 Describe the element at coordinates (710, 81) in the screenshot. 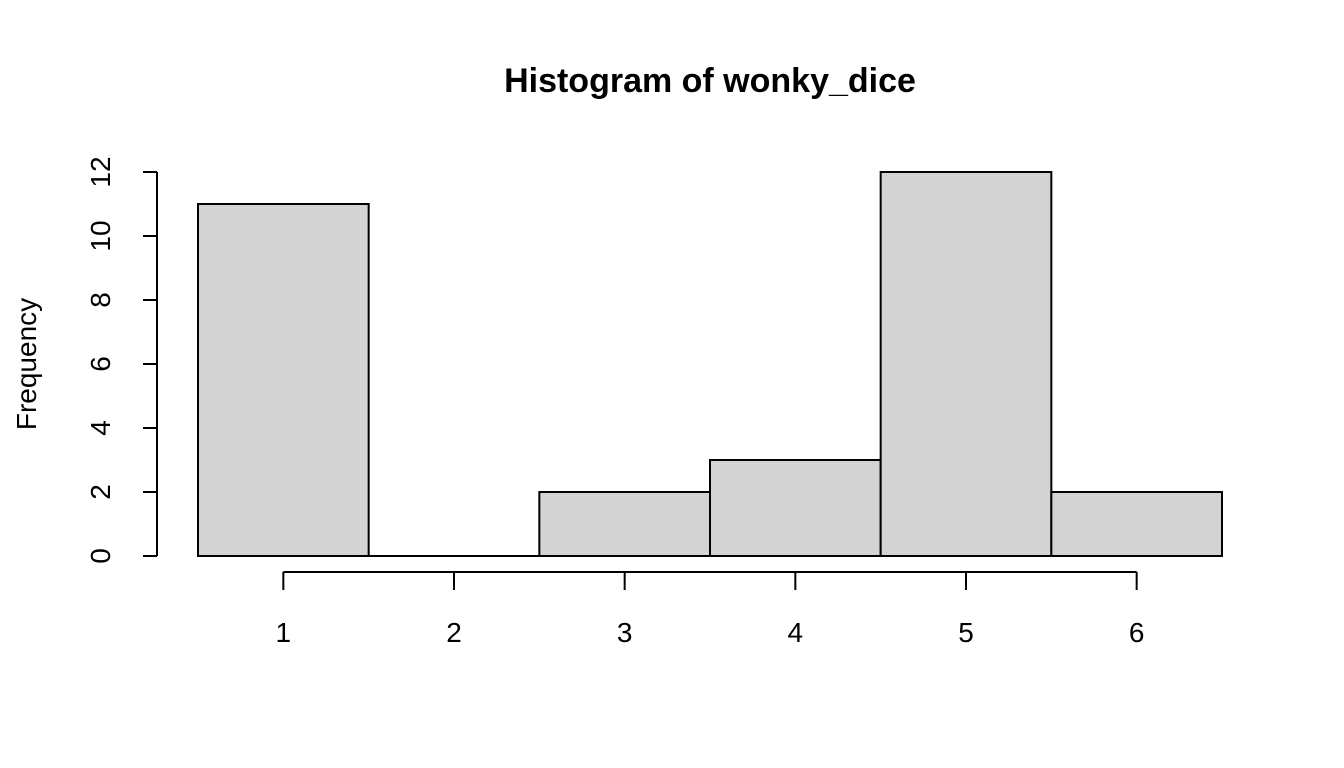

I see `chart-title: Histogram of wonky_dice` at that location.